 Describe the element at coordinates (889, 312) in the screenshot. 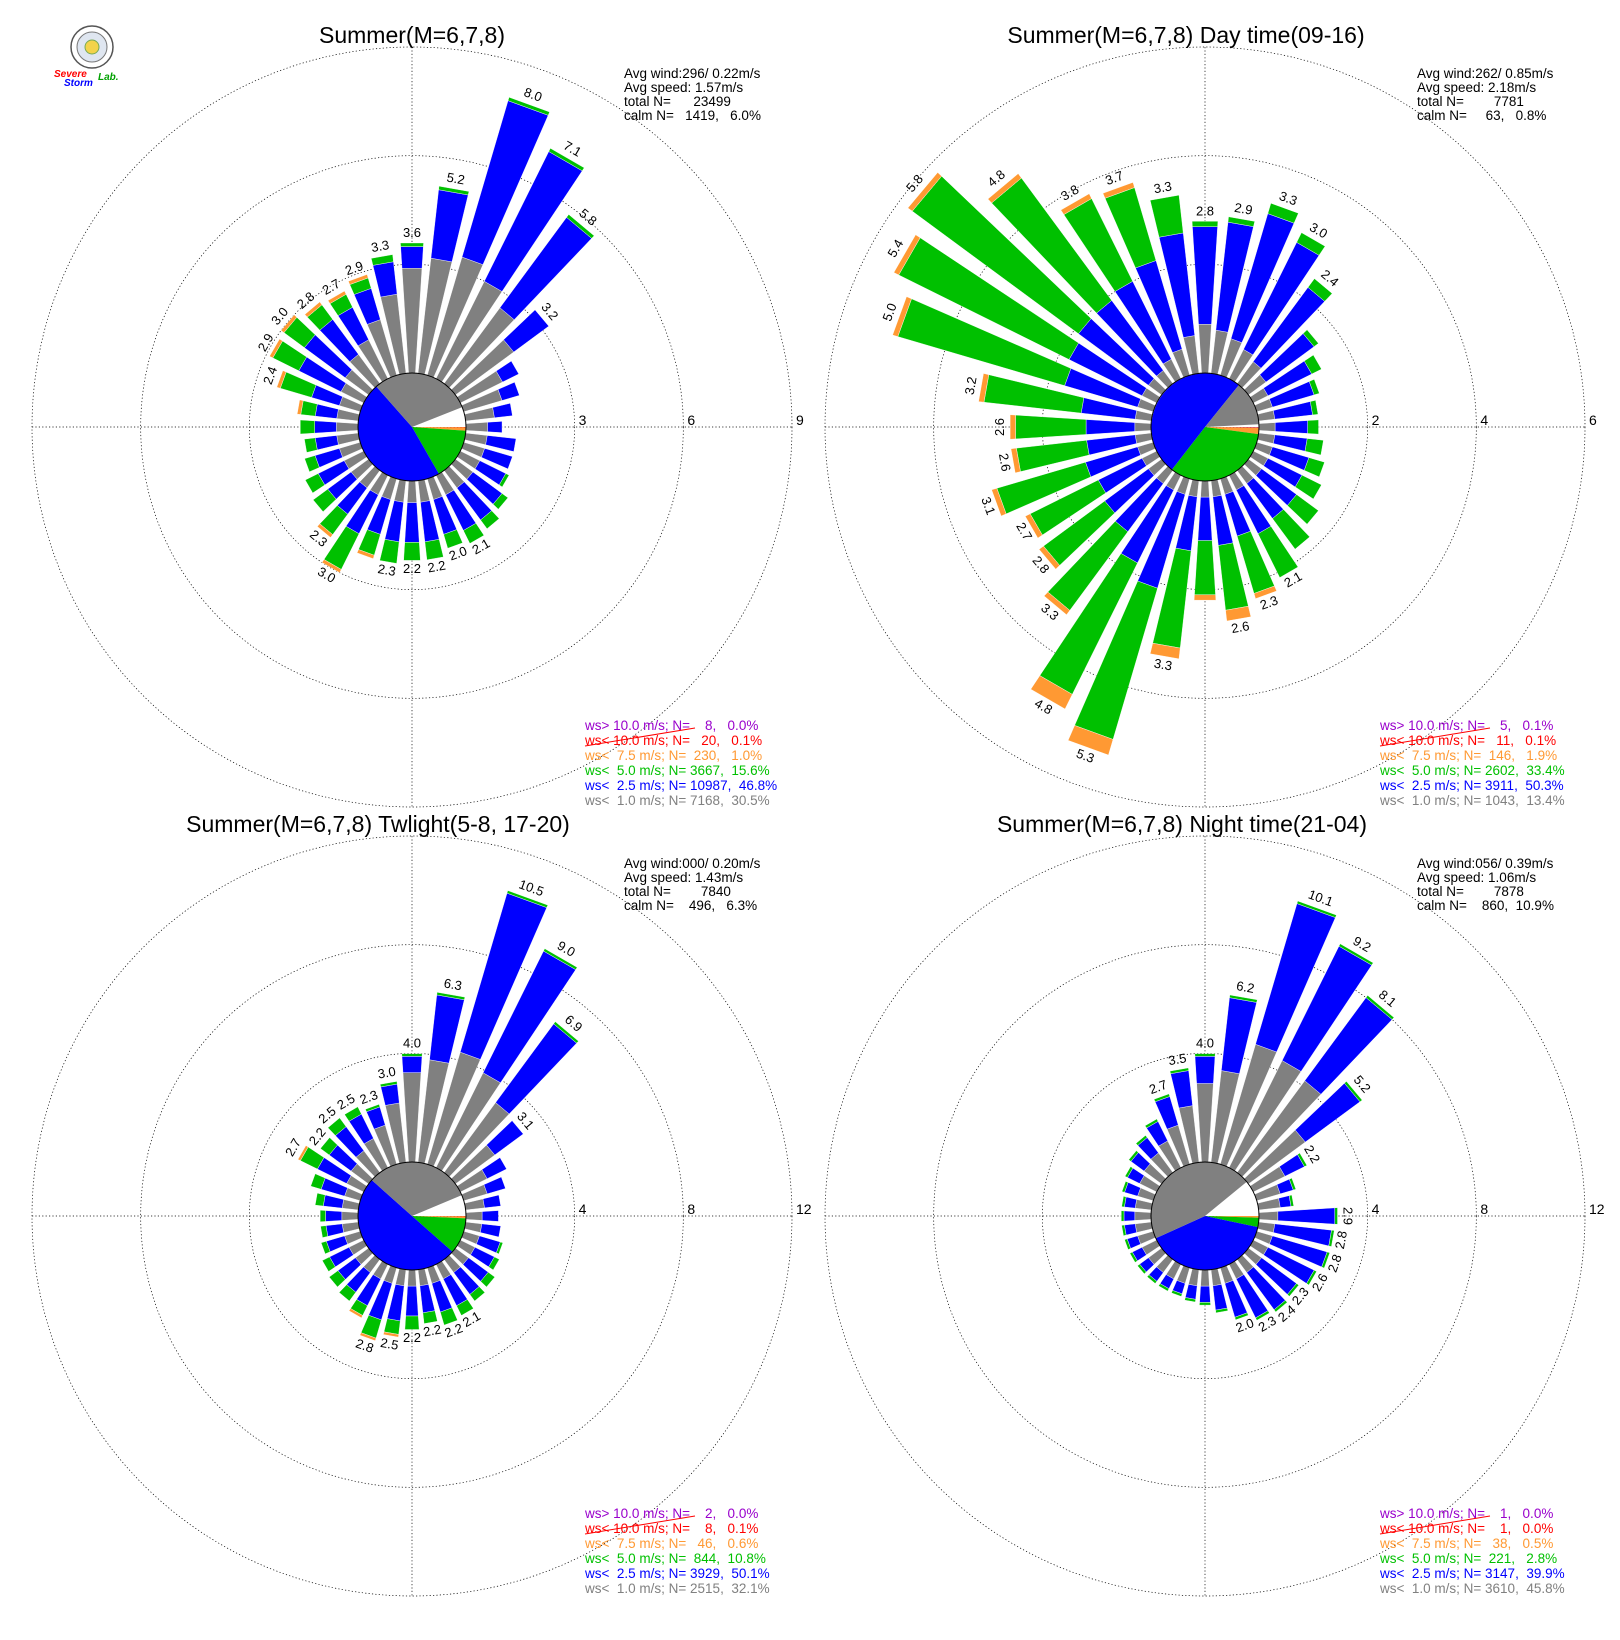

I see `bar-total-label: 5.0` at that location.